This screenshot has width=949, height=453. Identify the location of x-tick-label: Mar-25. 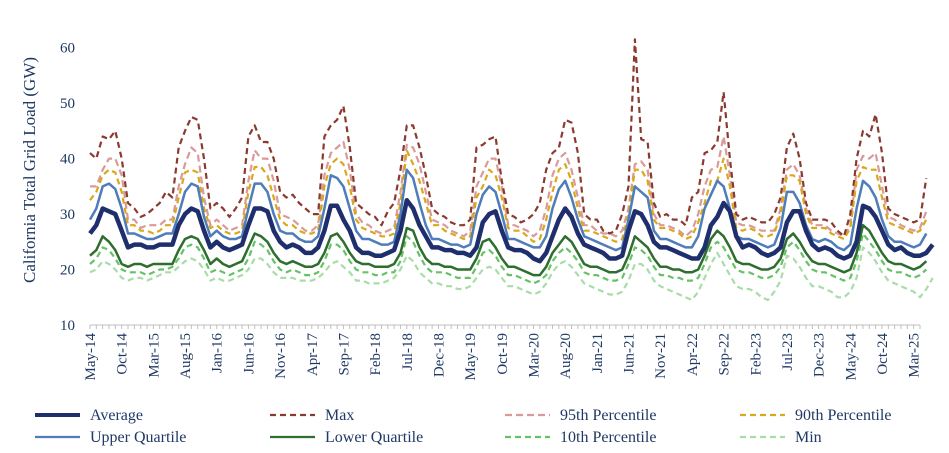
(915, 355).